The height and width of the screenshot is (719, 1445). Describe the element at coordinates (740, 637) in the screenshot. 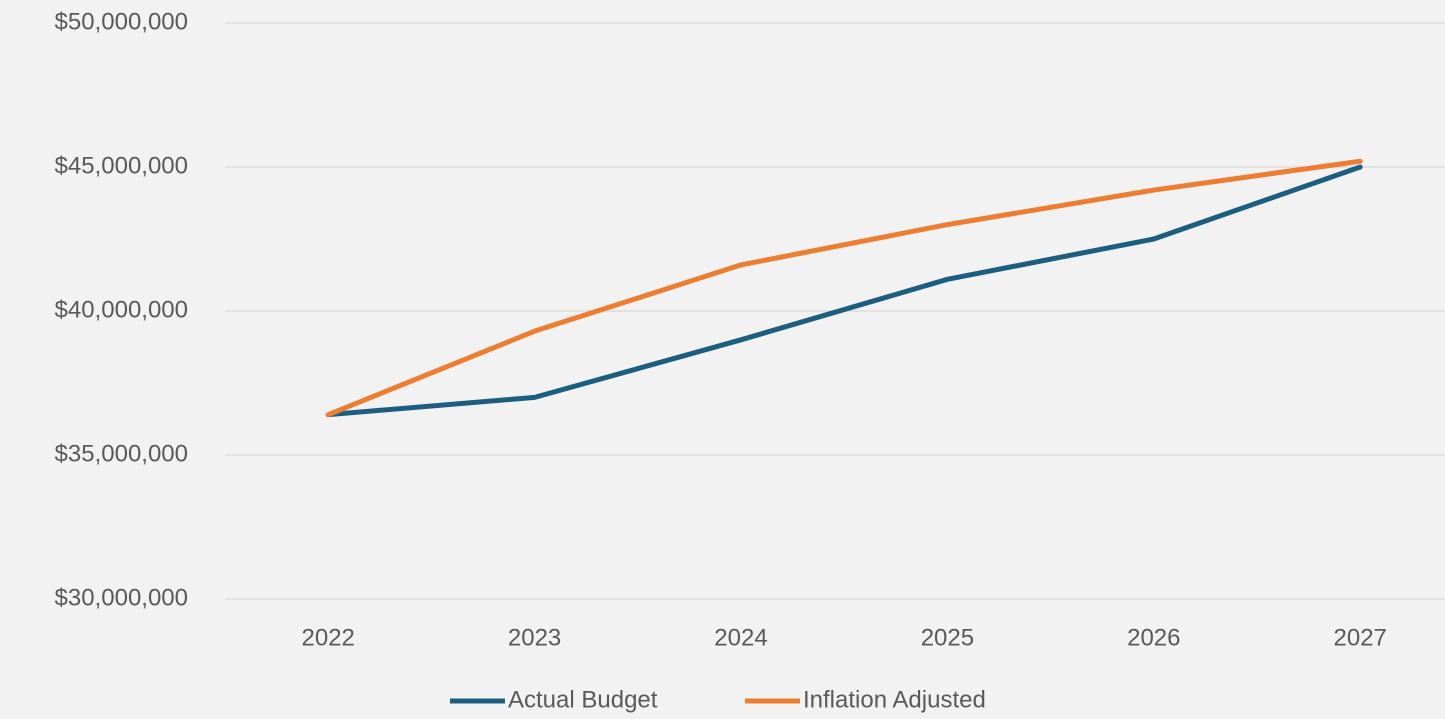

I see `x-tick-label: 2024` at that location.